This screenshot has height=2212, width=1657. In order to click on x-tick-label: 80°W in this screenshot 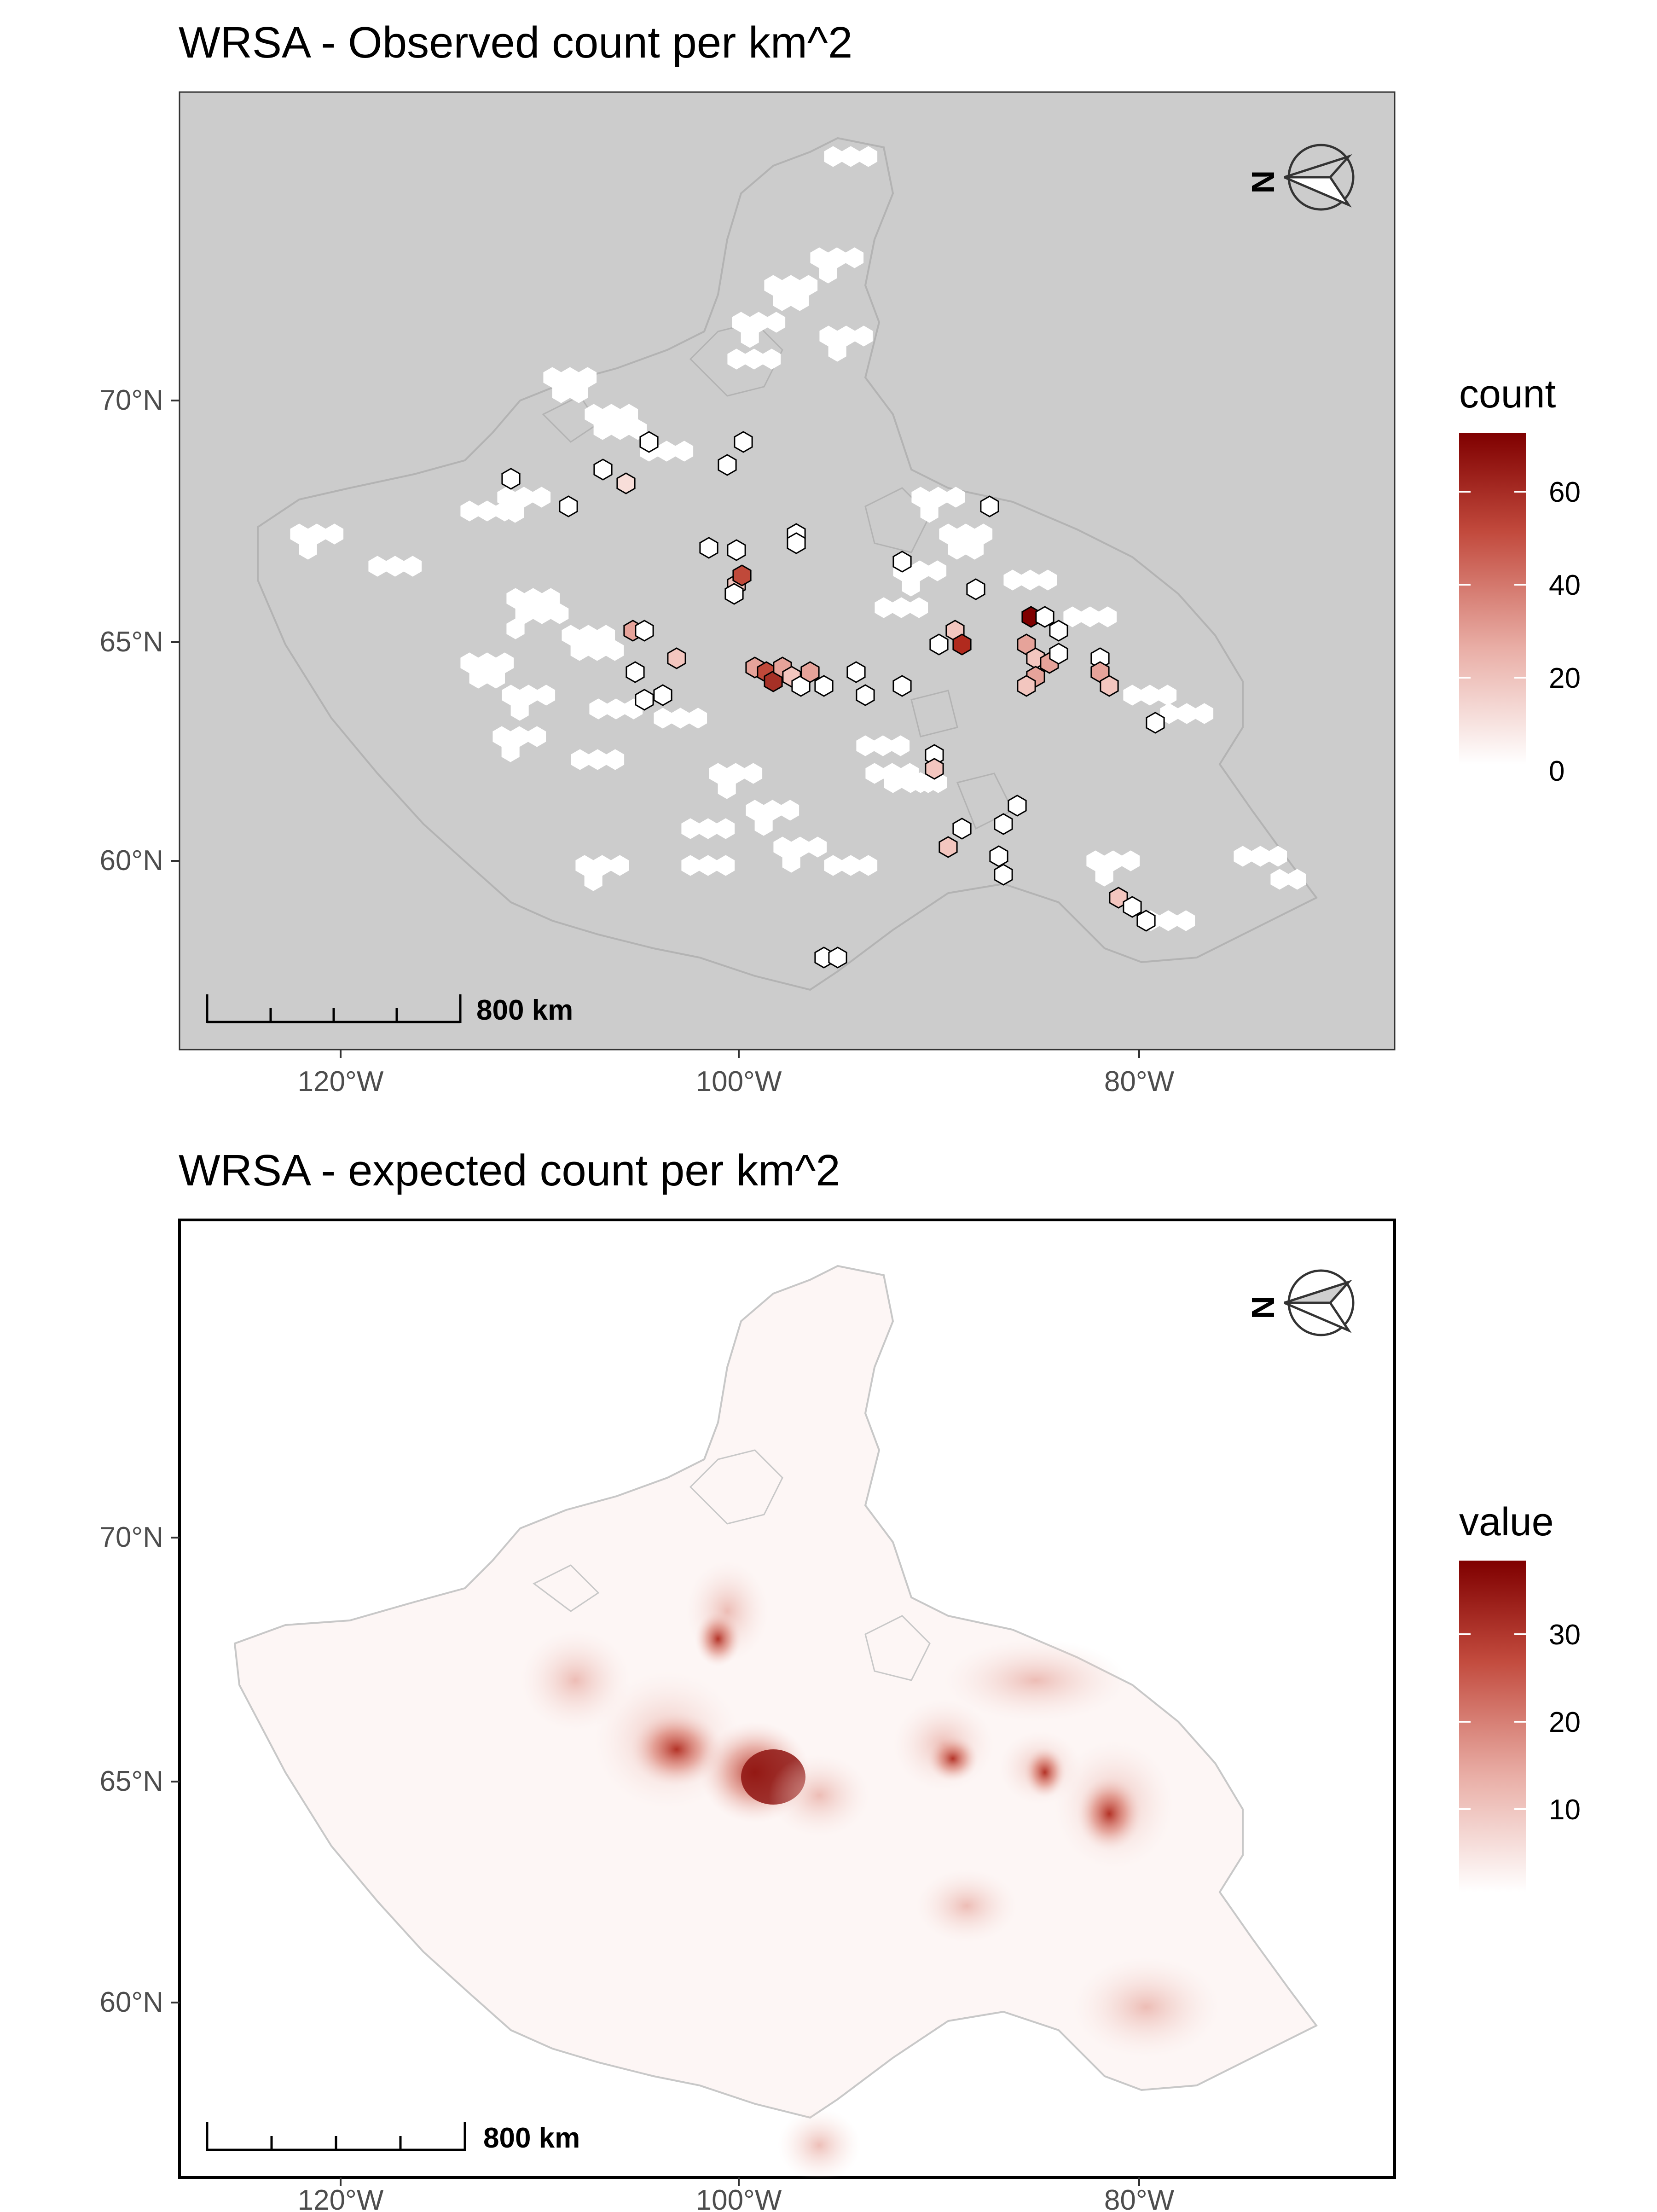, I will do `click(1139, 1081)`.